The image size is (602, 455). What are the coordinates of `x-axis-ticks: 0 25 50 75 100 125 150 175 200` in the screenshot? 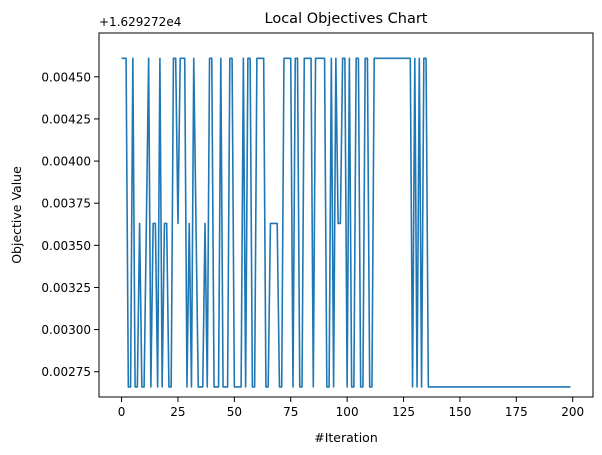 It's located at (351, 408).